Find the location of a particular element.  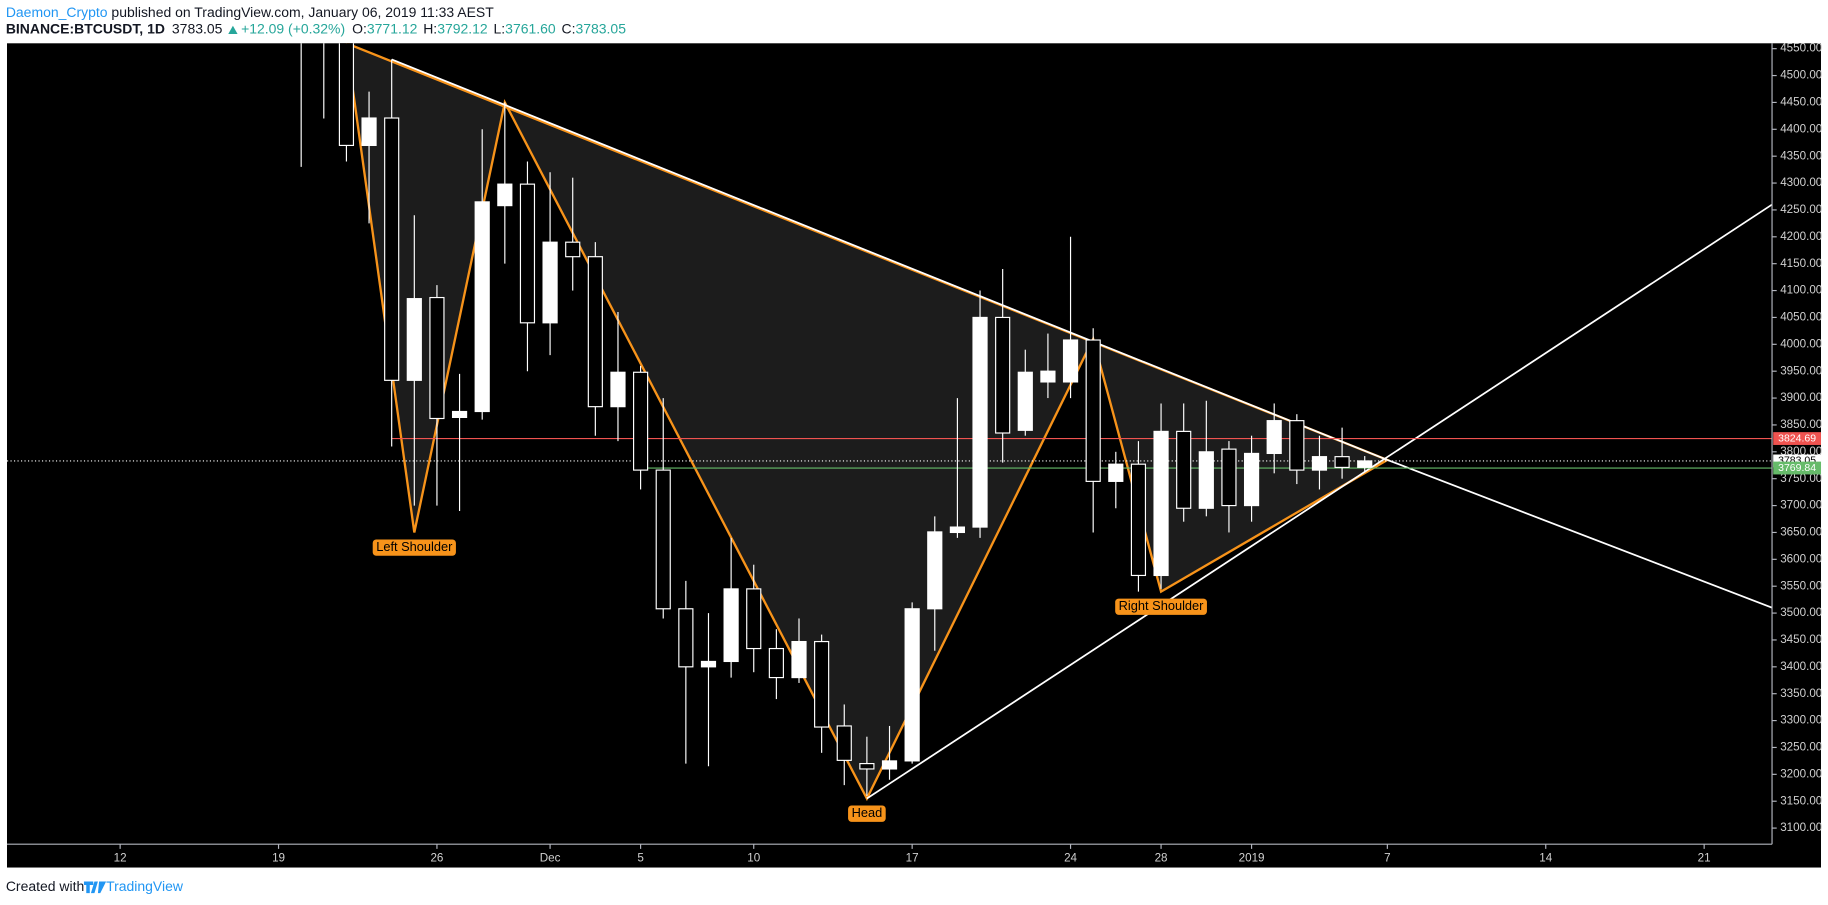

y-tick-label: 4000.00 is located at coordinates (1801, 343).